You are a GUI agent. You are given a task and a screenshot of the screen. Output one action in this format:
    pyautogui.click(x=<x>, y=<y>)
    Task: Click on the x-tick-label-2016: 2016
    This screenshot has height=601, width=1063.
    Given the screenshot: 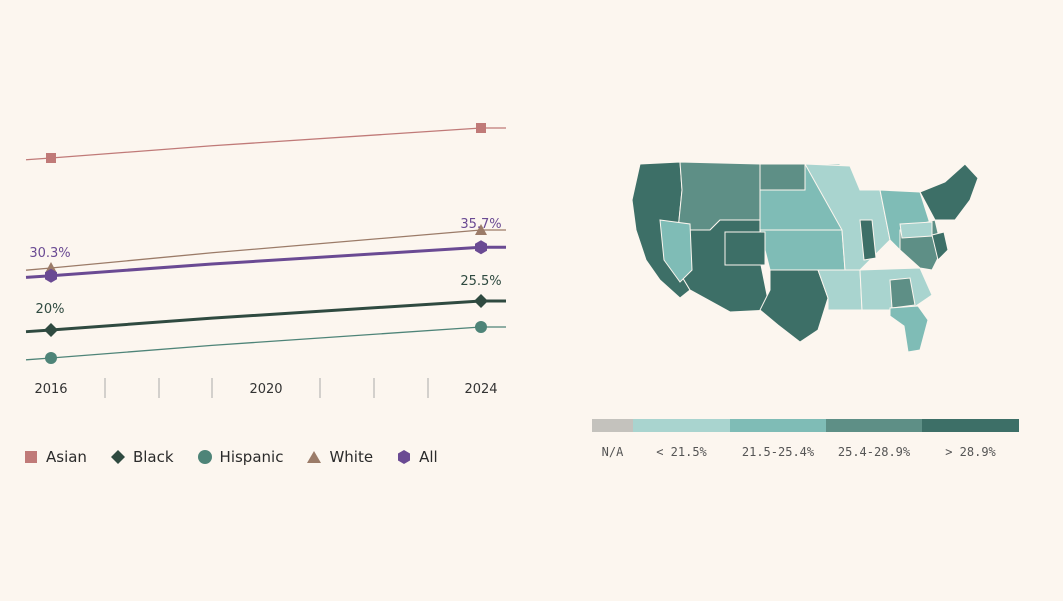 What is the action you would take?
    pyautogui.click(x=50, y=389)
    